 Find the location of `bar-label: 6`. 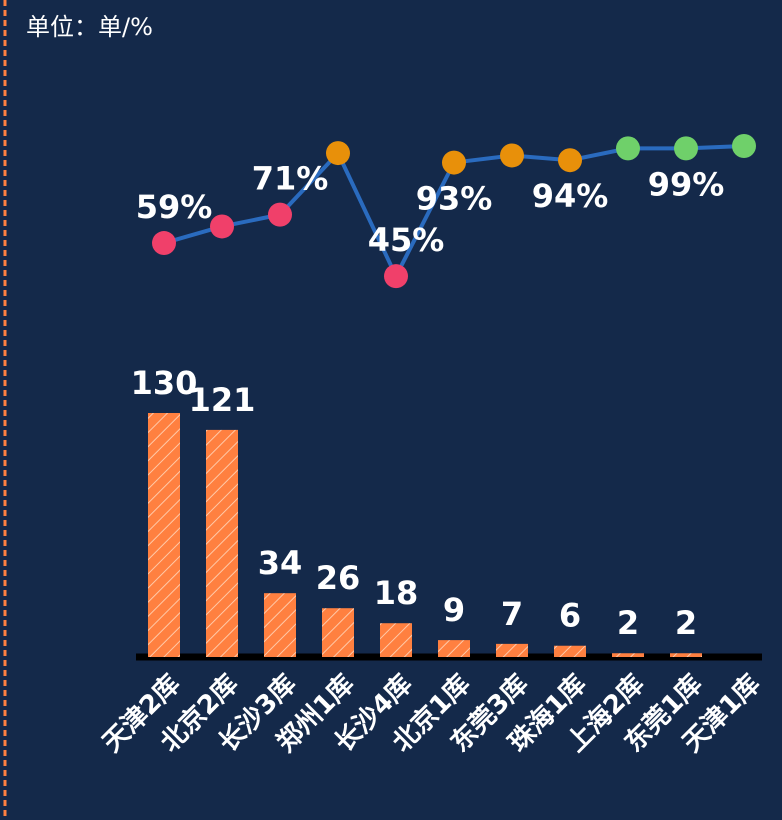

bar-label: 6 is located at coordinates (570, 616).